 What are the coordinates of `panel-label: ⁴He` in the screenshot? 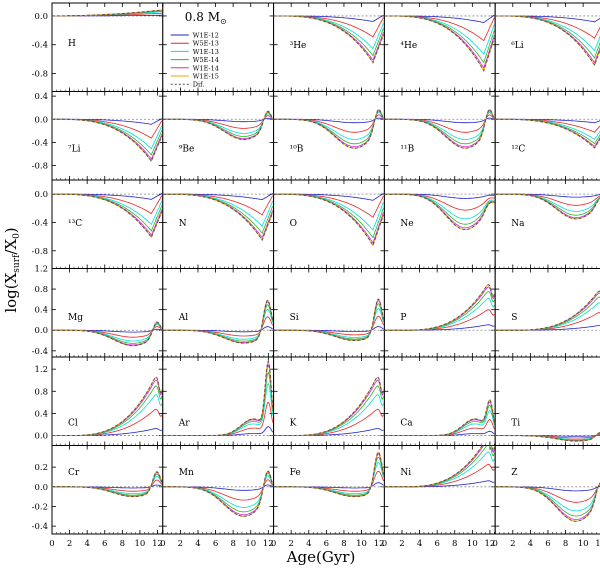 It's located at (408, 46).